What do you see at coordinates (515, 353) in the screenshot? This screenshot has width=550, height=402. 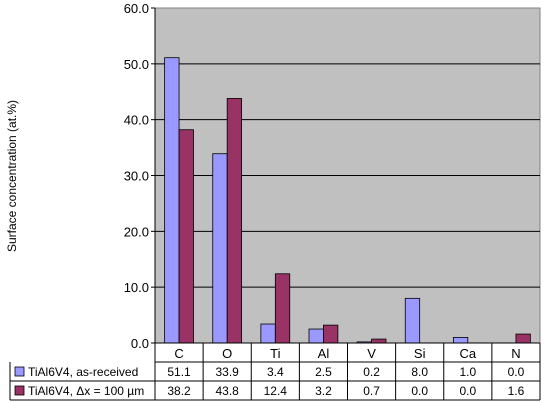 I see `x-tick-label: N` at bounding box center [515, 353].